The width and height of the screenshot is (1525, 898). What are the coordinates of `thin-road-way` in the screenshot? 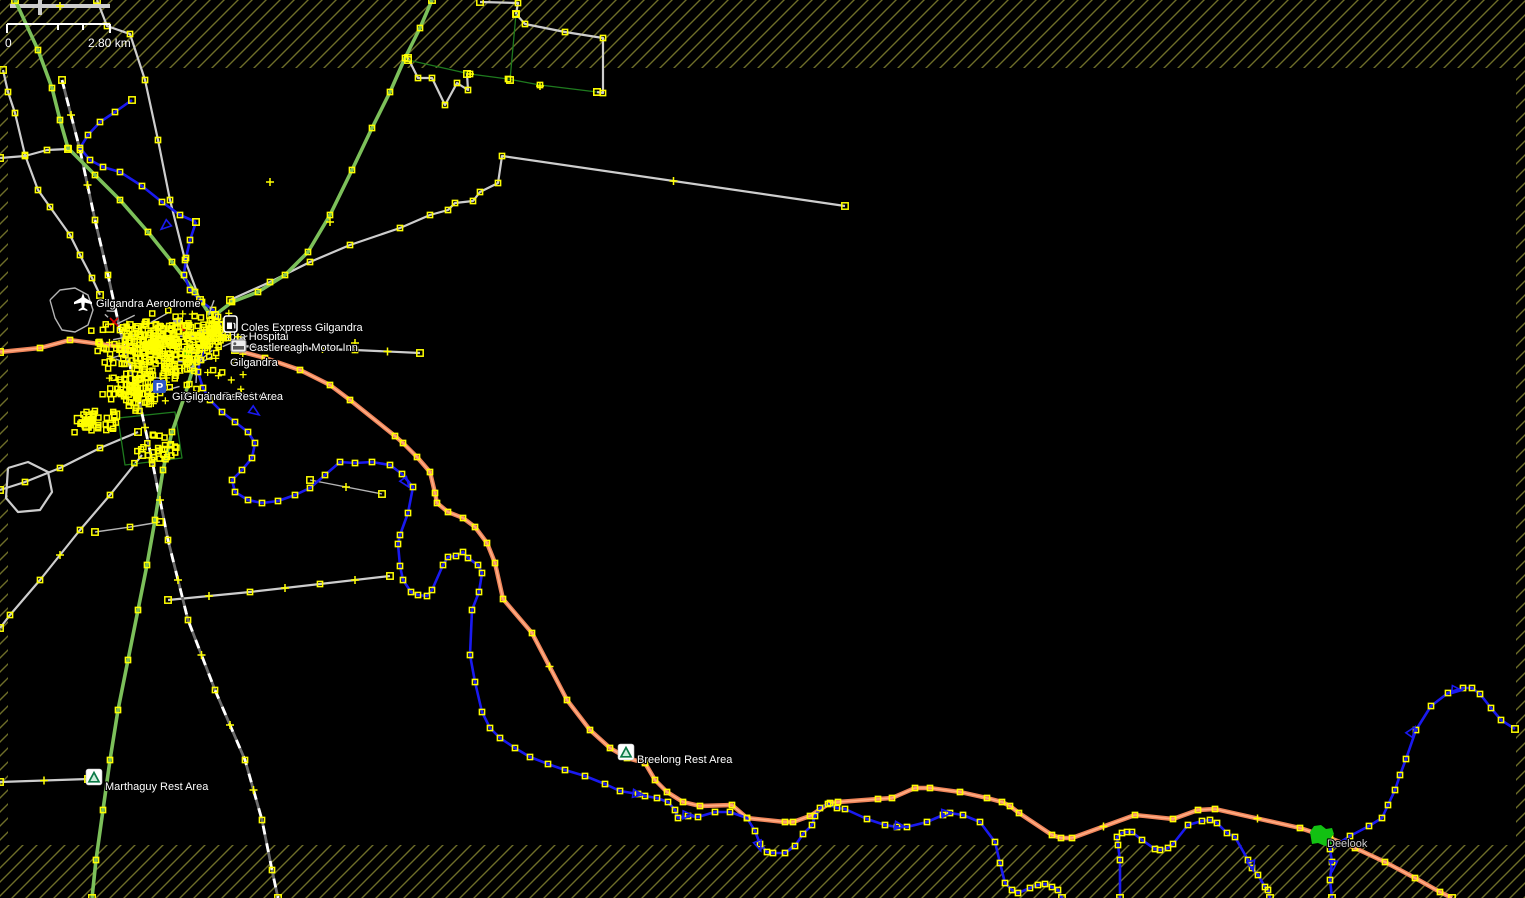 It's located at (127, 527).